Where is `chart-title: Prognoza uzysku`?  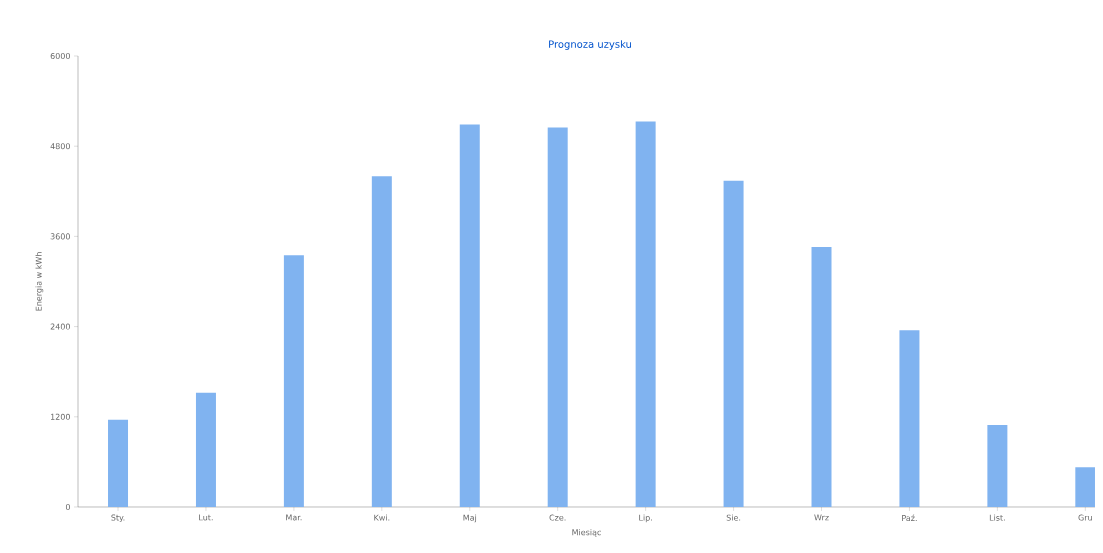 chart-title: Prognoza uzysku is located at coordinates (590, 45).